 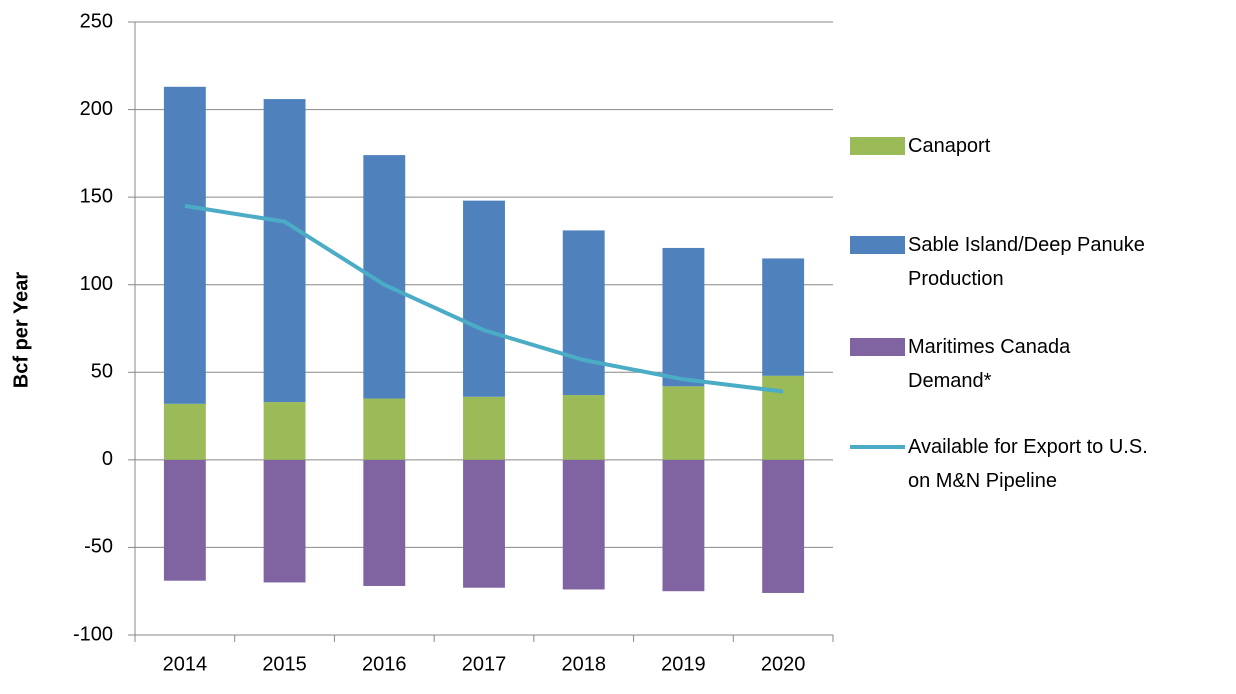 I want to click on x-tick-label: 2019, so click(x=683, y=664).